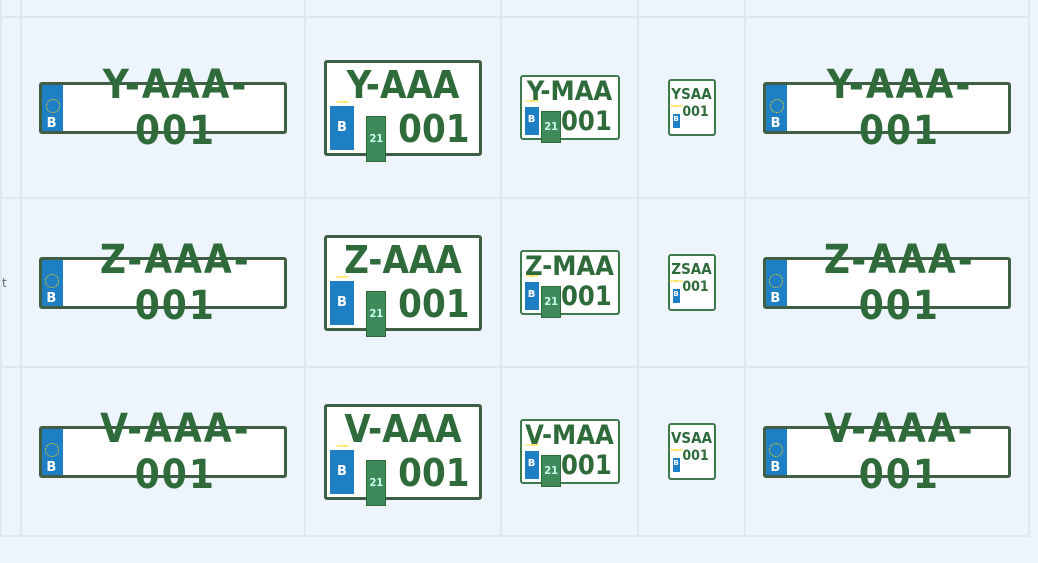 The height and width of the screenshot is (563, 1038). I want to click on small-plate: YSAA 001 B, so click(691, 107).